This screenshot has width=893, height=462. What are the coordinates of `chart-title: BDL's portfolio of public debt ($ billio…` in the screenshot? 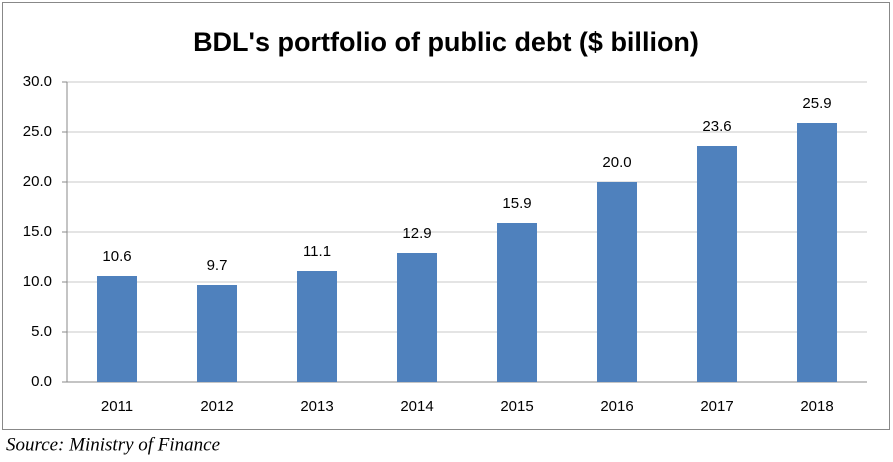 It's located at (446, 42).